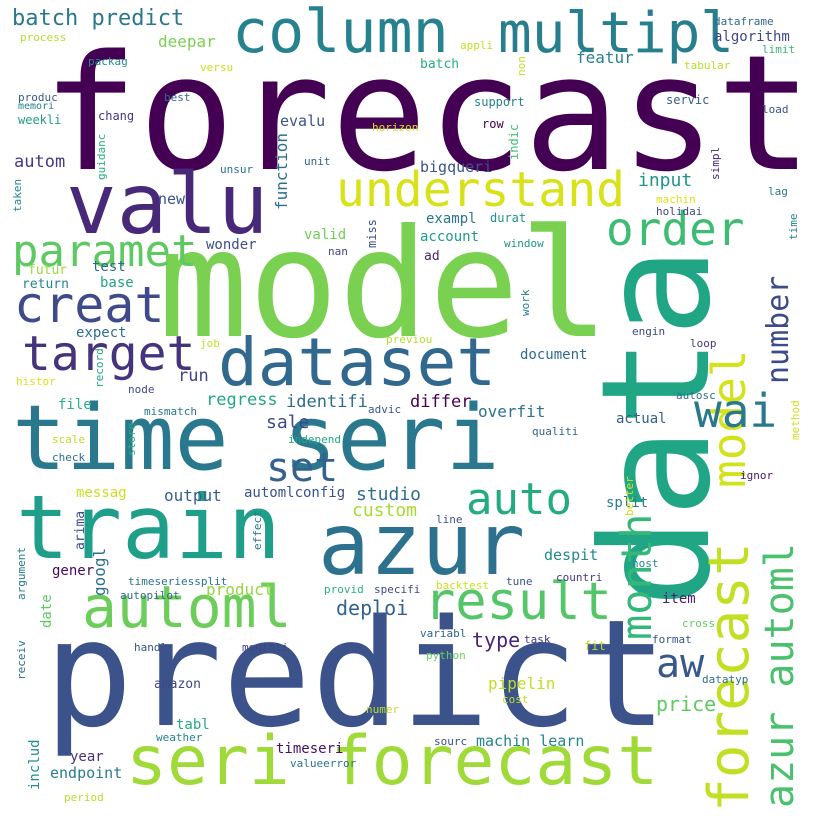 This screenshot has height=819, width=819. Describe the element at coordinates (392, 761) in the screenshot. I see `word-seri-forecast: seri forecast` at that location.